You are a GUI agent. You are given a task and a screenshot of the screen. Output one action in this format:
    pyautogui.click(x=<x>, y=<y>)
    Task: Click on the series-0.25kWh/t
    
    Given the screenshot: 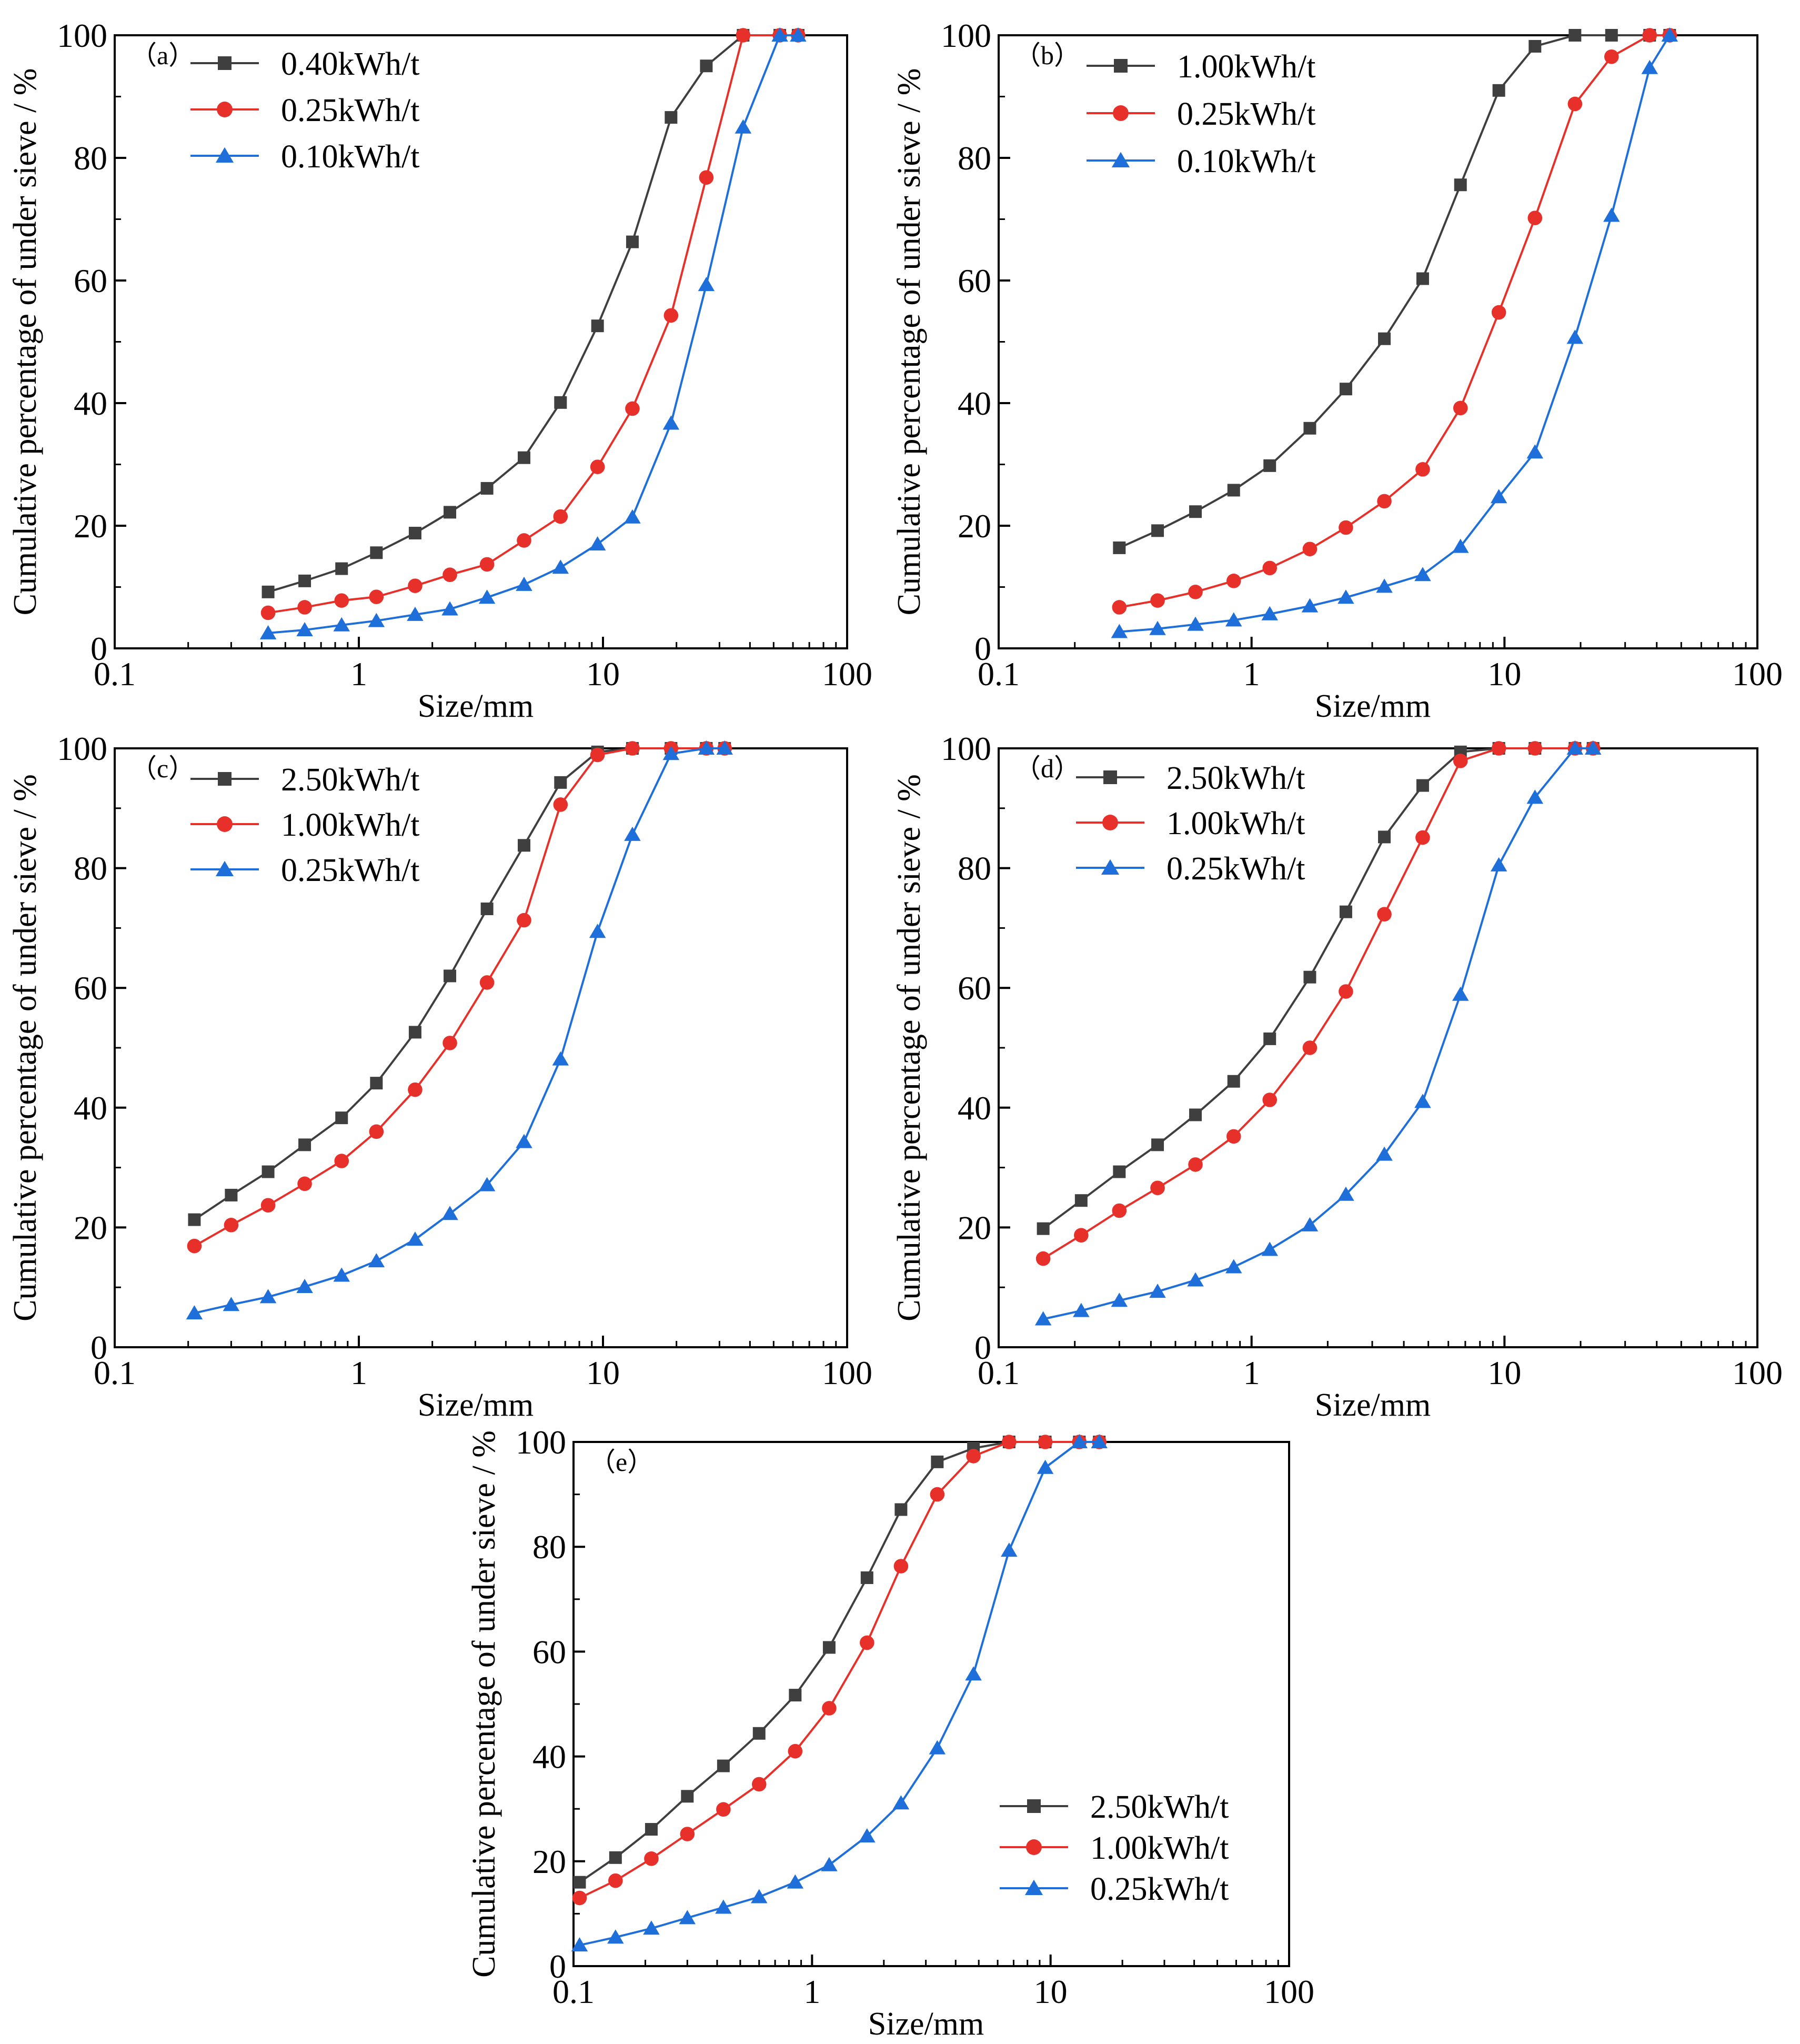 What is the action you would take?
    pyautogui.click(x=840, y=1693)
    